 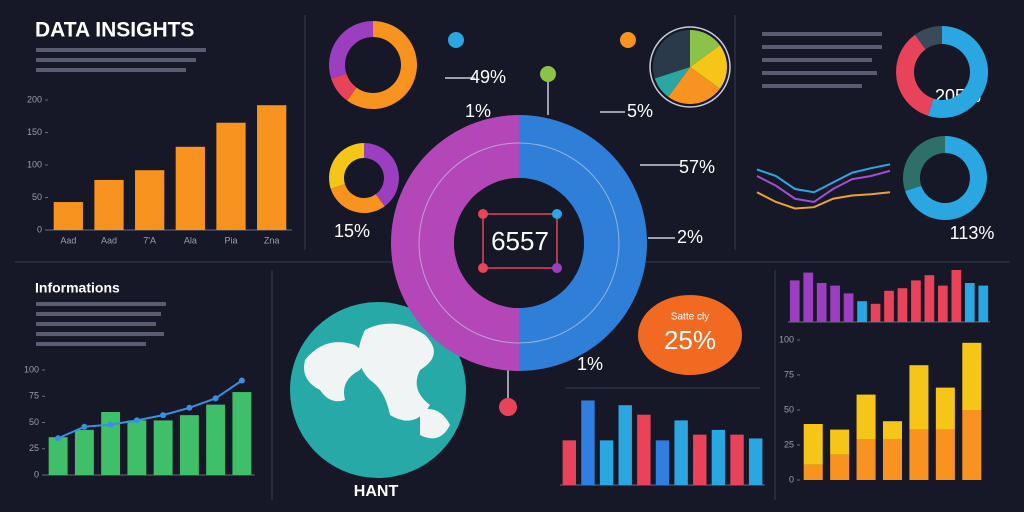 What do you see at coordinates (149, 240) in the screenshot?
I see `x-tick-label: 7'A` at bounding box center [149, 240].